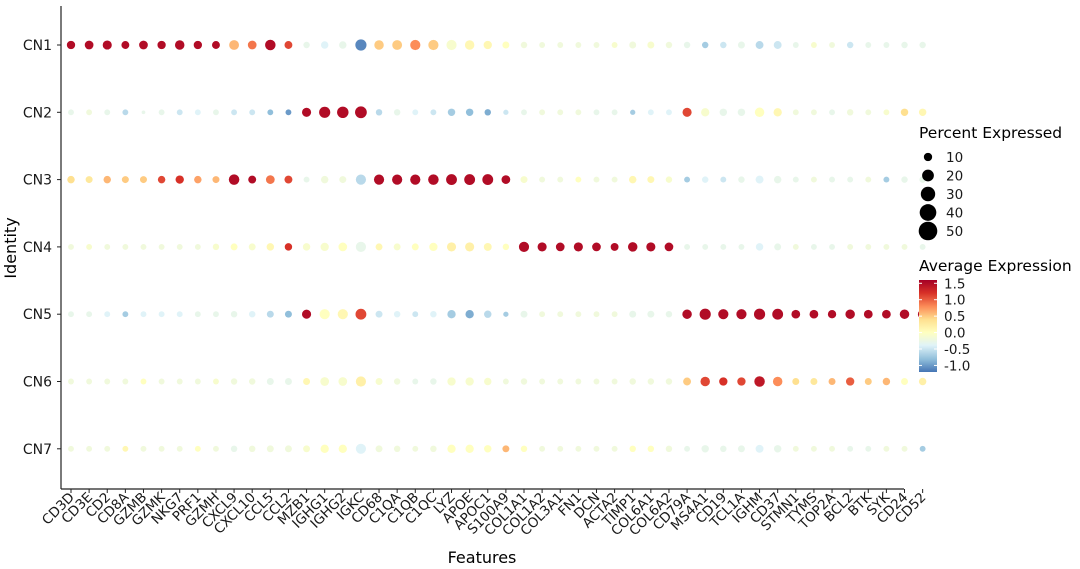 Image resolution: width=1080 pixels, height=569 pixels. I want to click on dot-cn4-col1a1, so click(524, 246).